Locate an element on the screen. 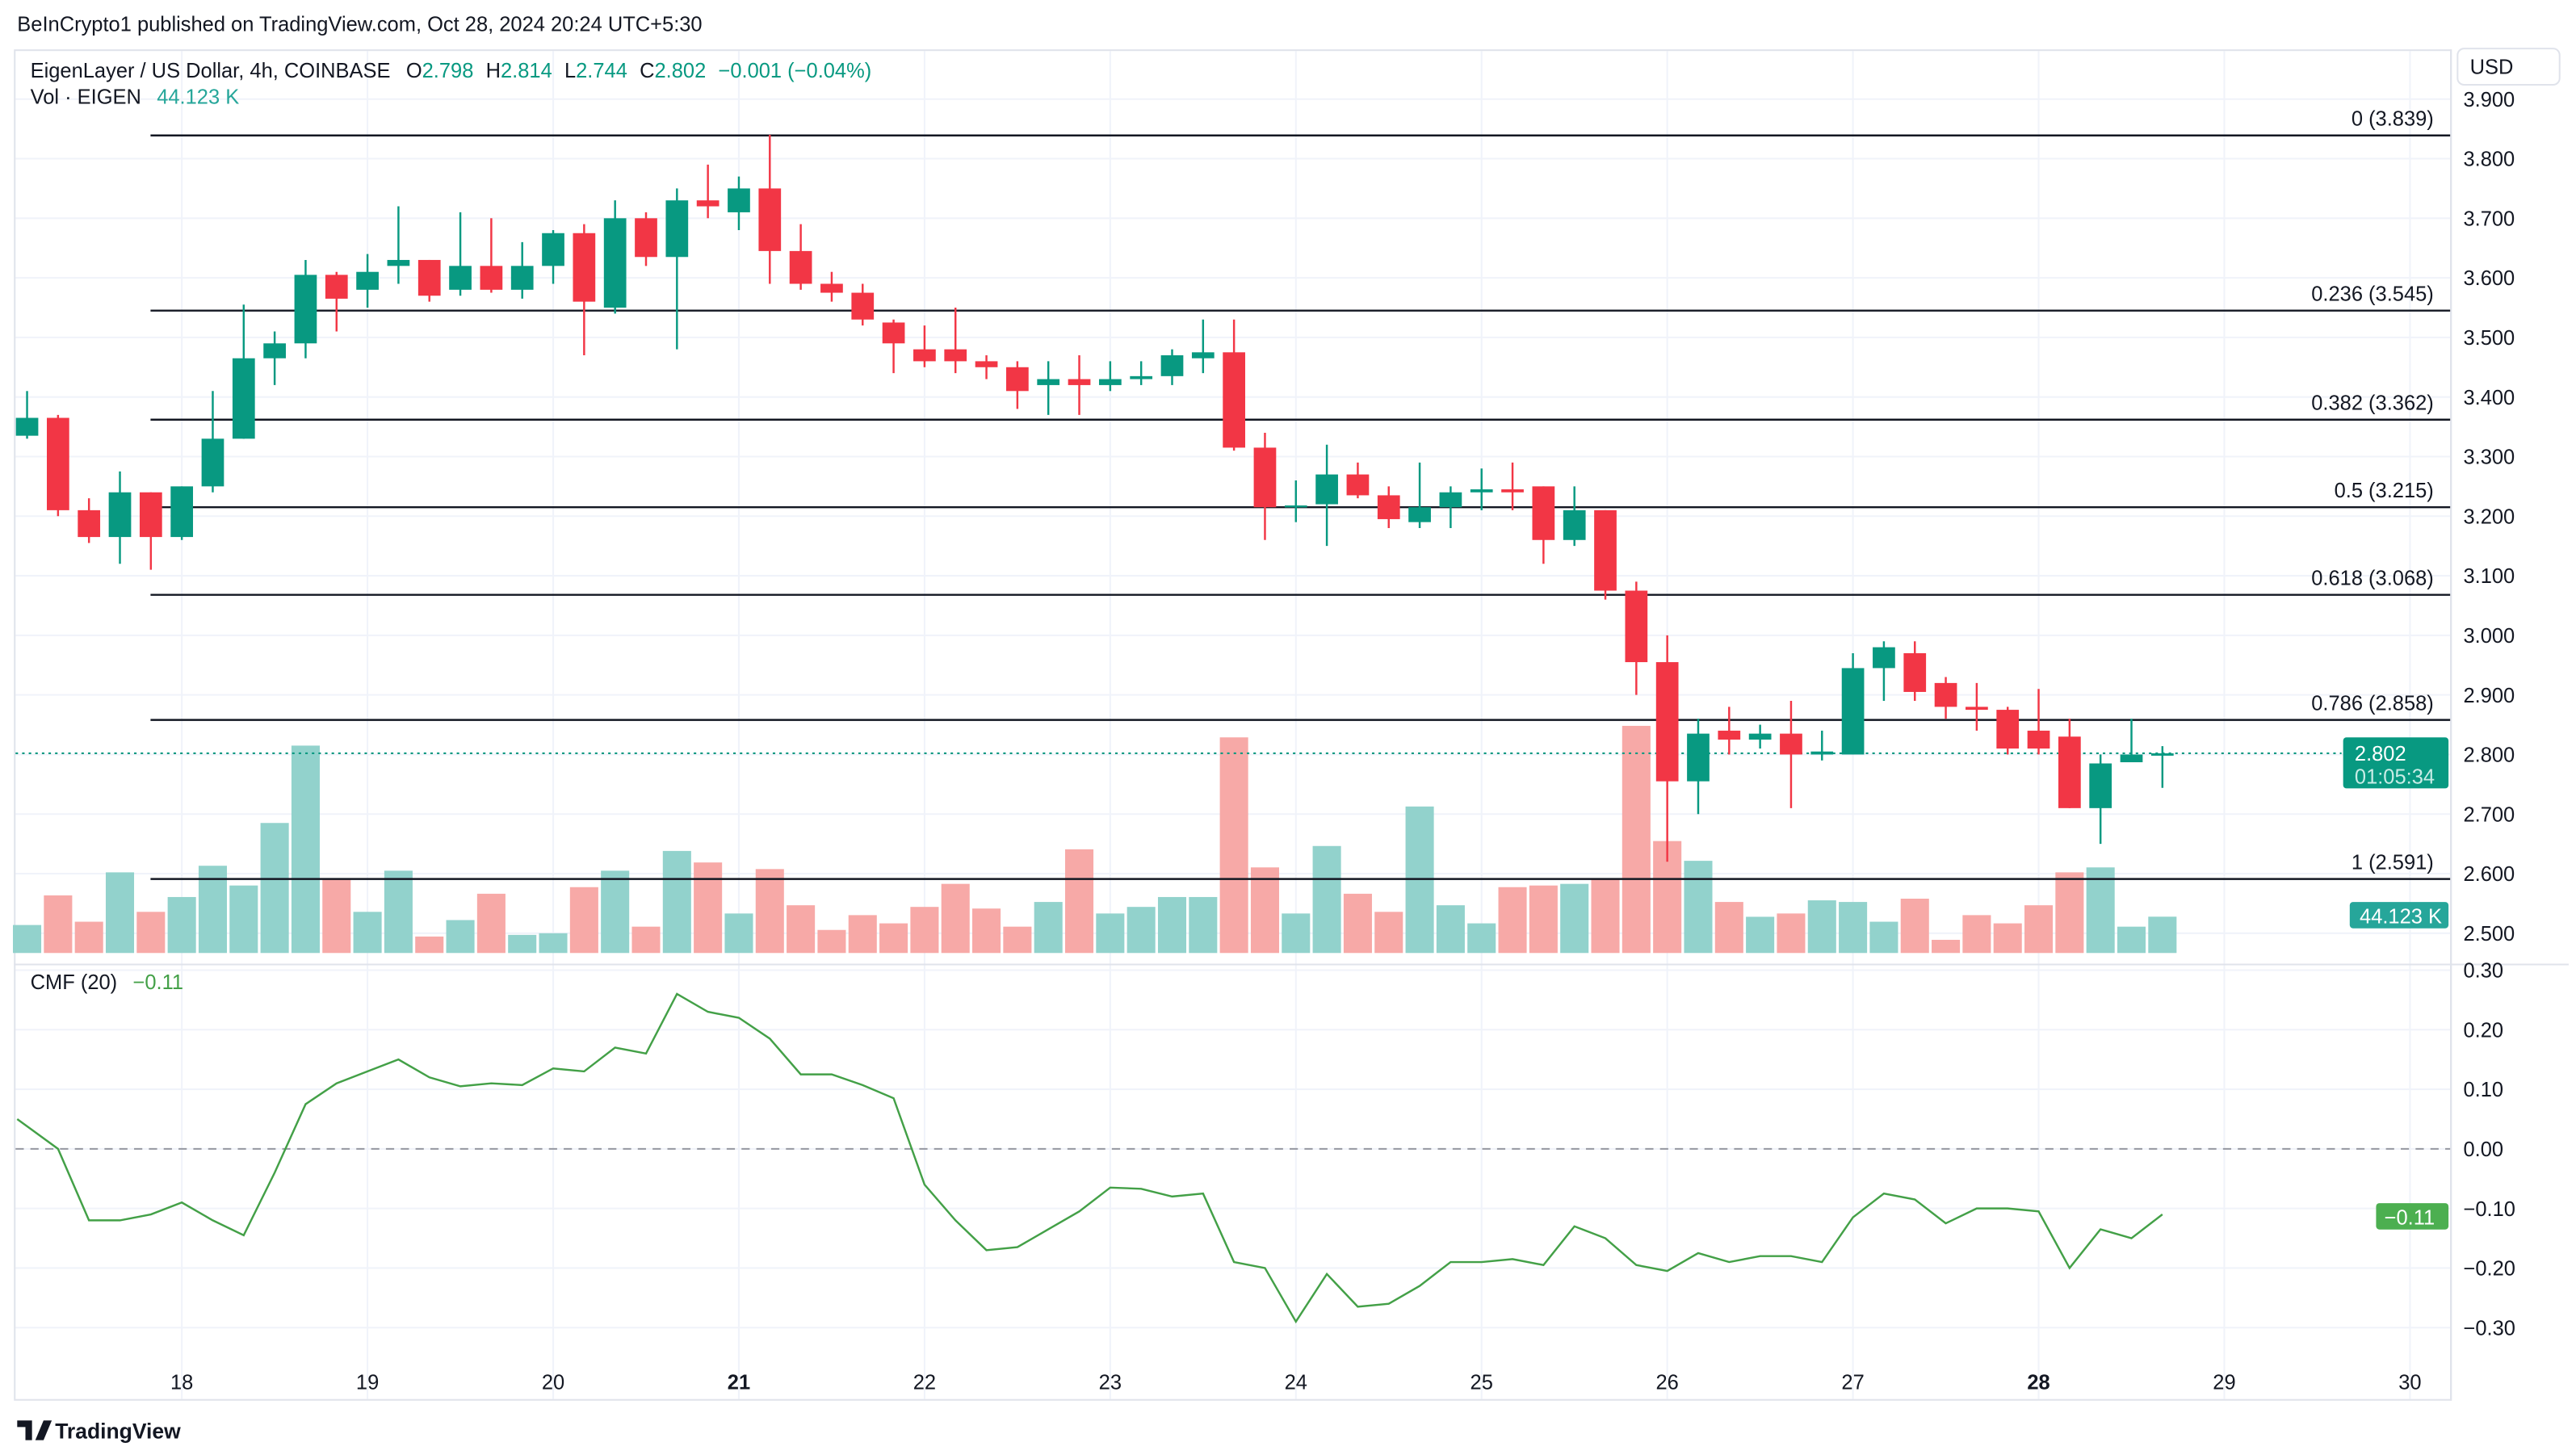 The width and height of the screenshot is (2576, 1455). l-label: L is located at coordinates (570, 71).